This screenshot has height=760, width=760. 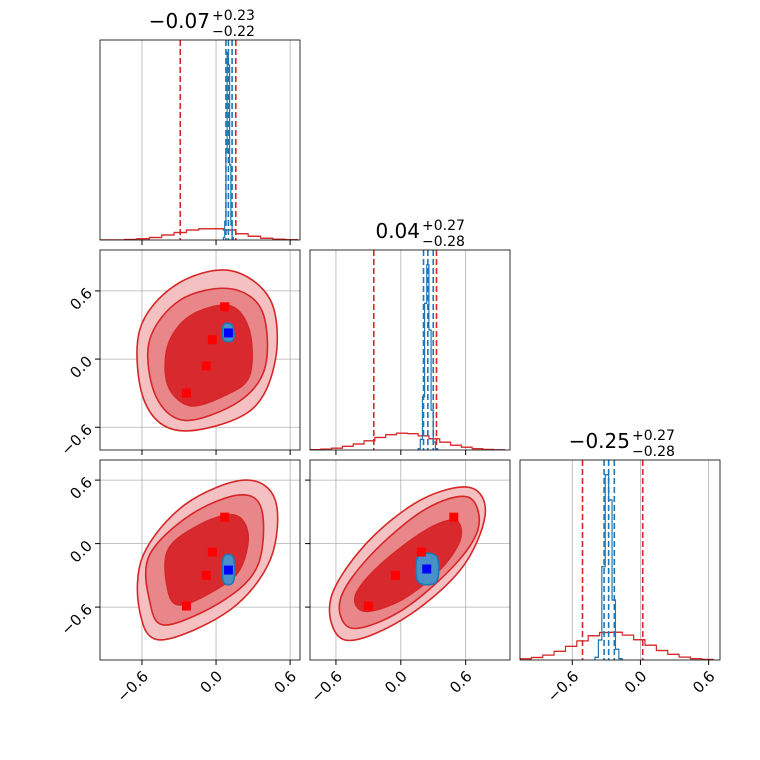 What do you see at coordinates (233, 16) in the screenshot?
I see `title-upper: +0.23` at bounding box center [233, 16].